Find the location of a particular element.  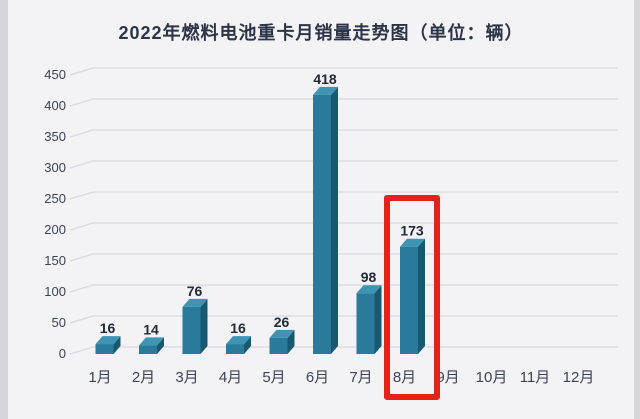

x-tick-label-m3: 3月 is located at coordinates (186, 377).